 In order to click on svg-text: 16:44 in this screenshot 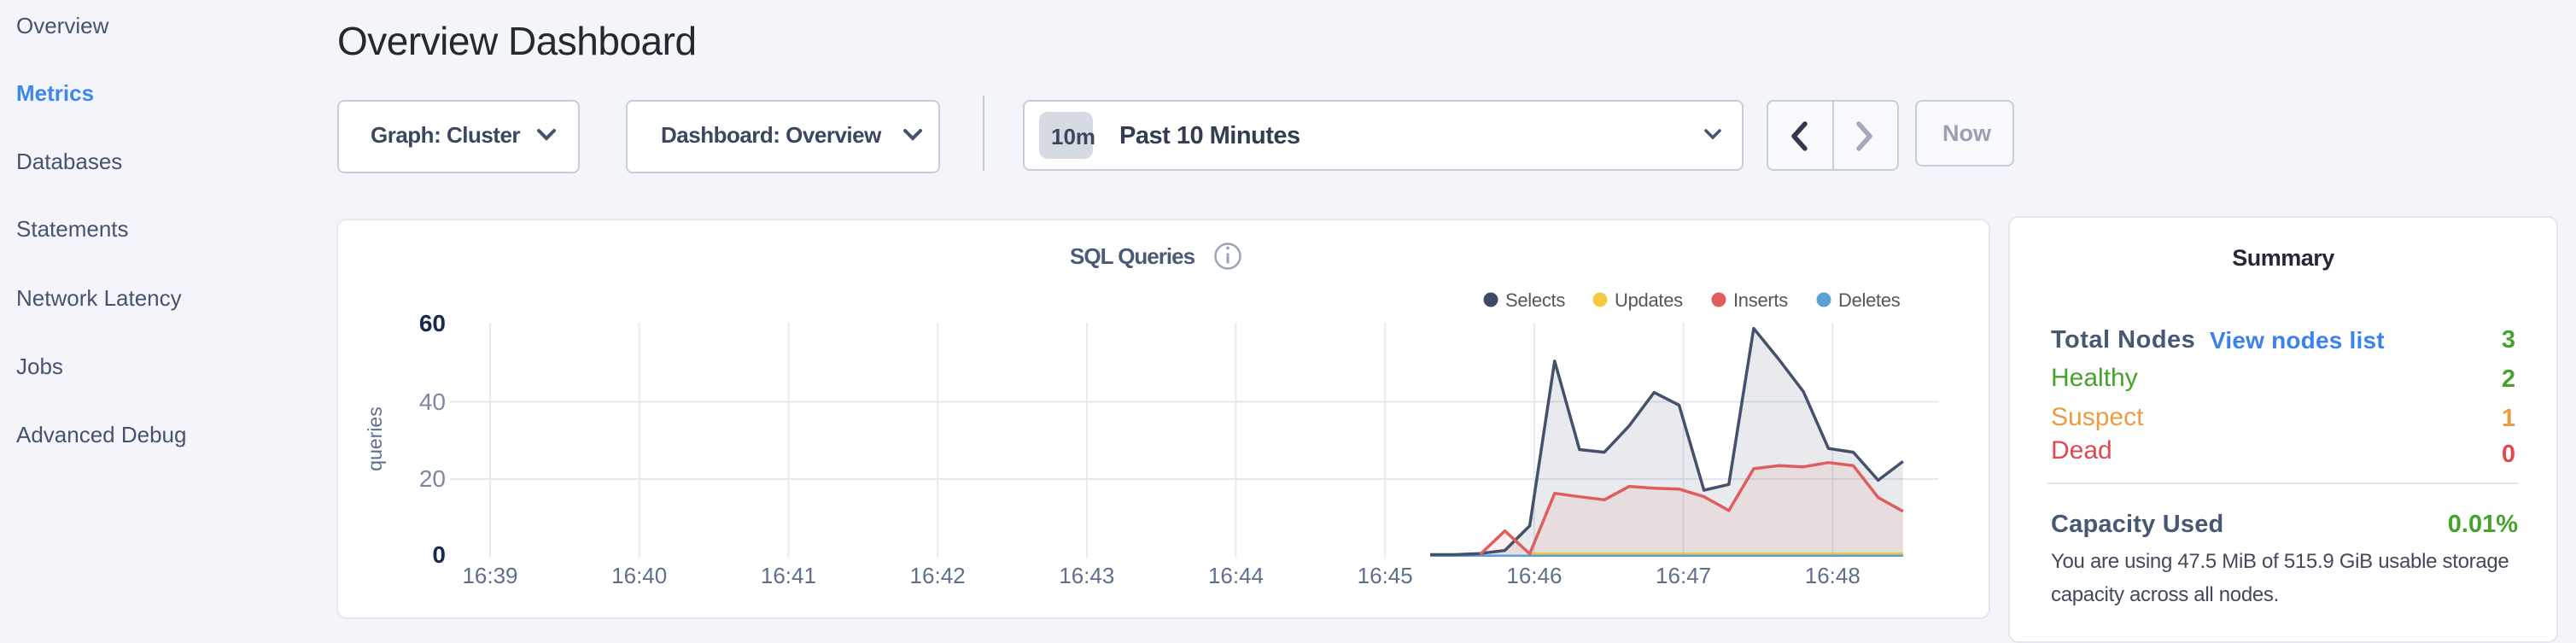, I will do `click(1236, 576)`.